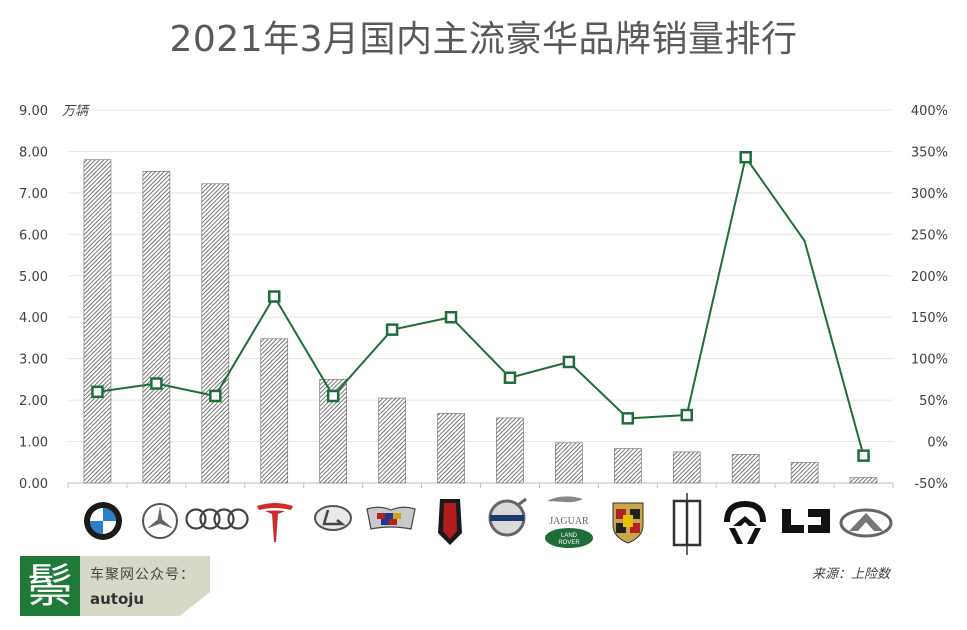  Describe the element at coordinates (933, 401) in the screenshot. I see `y-right-tick-label: 50%` at that location.